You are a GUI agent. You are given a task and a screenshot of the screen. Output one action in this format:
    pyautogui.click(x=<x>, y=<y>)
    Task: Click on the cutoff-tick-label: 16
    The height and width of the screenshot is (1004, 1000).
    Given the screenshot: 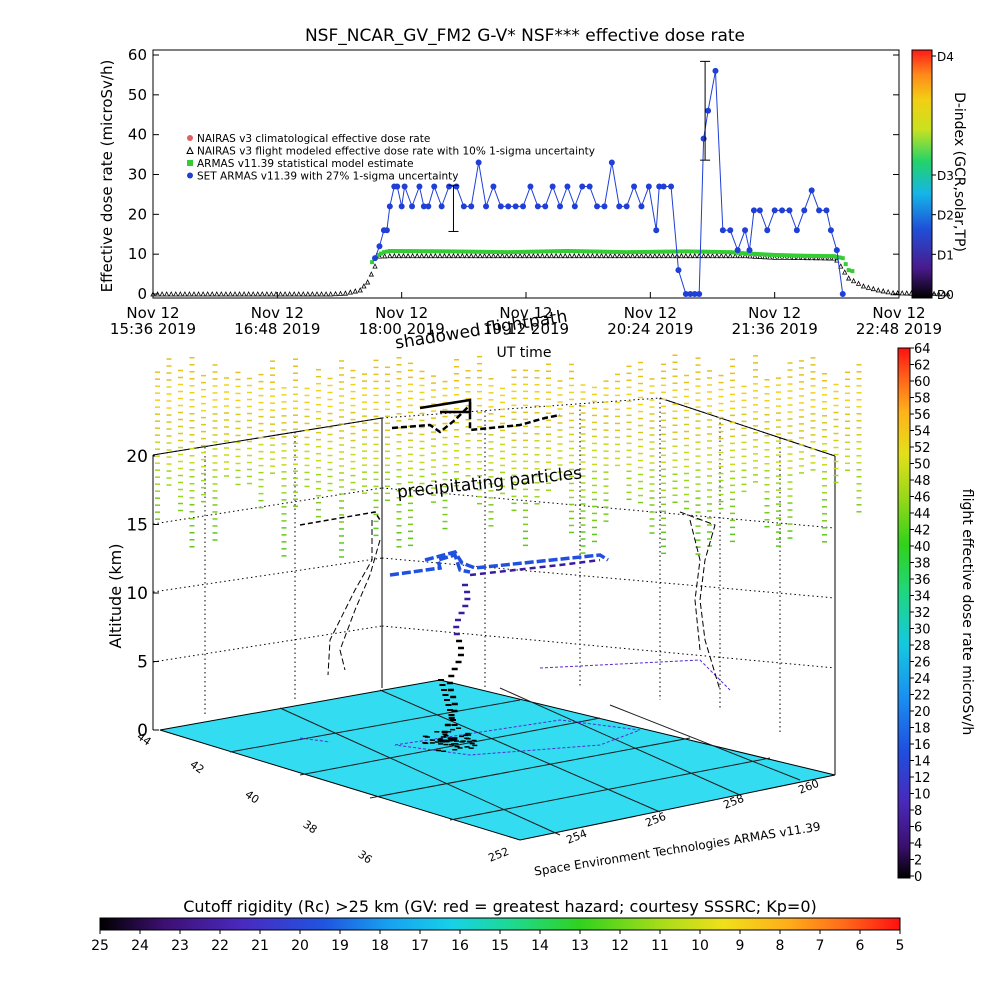 What is the action you would take?
    pyautogui.click(x=460, y=946)
    